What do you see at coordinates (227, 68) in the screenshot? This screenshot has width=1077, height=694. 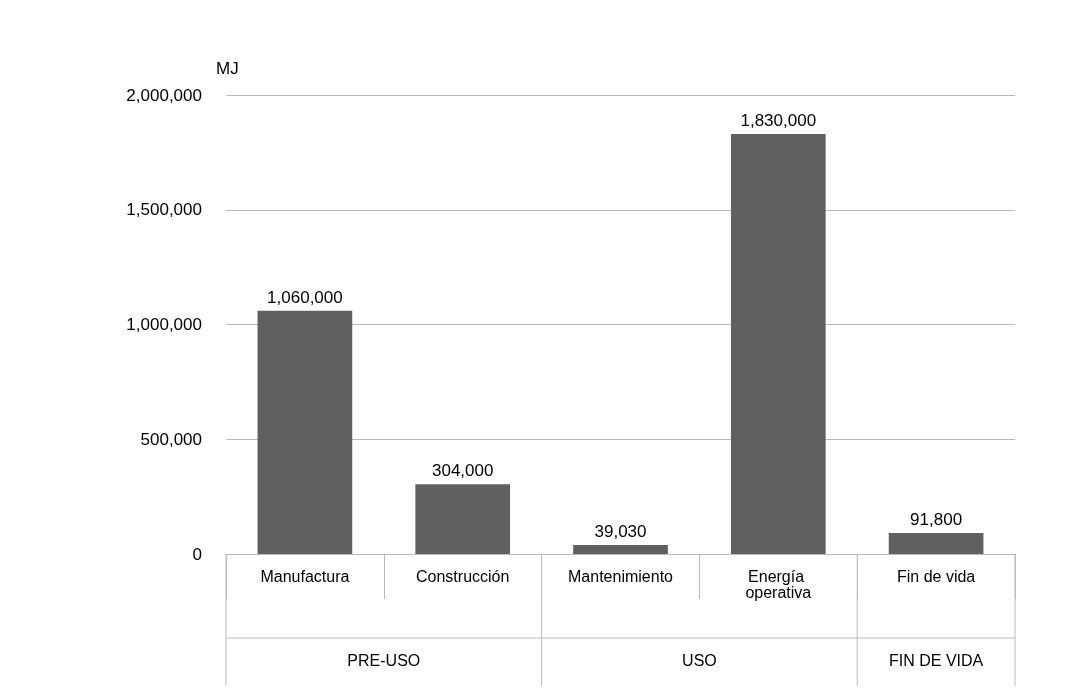 I see `y-axis-title: MJ` at bounding box center [227, 68].